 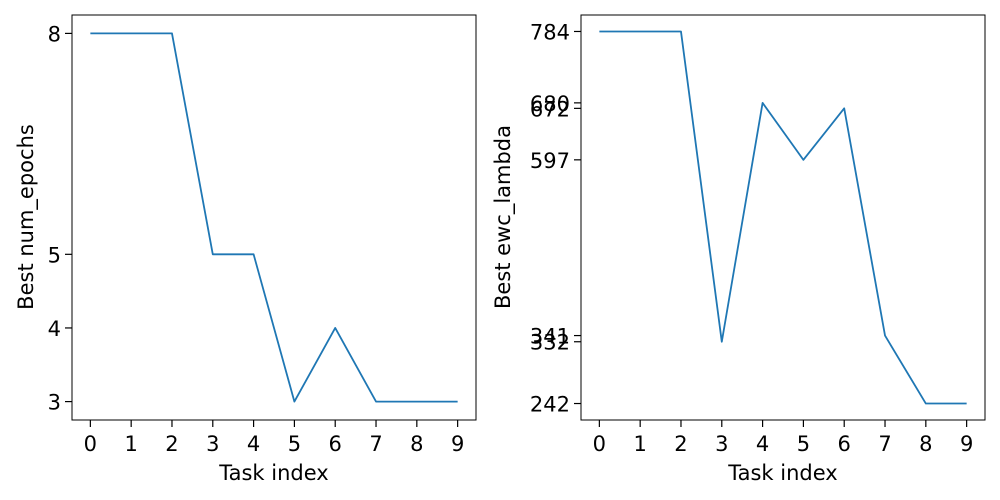 I want to click on y-tick-label: 8, so click(x=54, y=34).